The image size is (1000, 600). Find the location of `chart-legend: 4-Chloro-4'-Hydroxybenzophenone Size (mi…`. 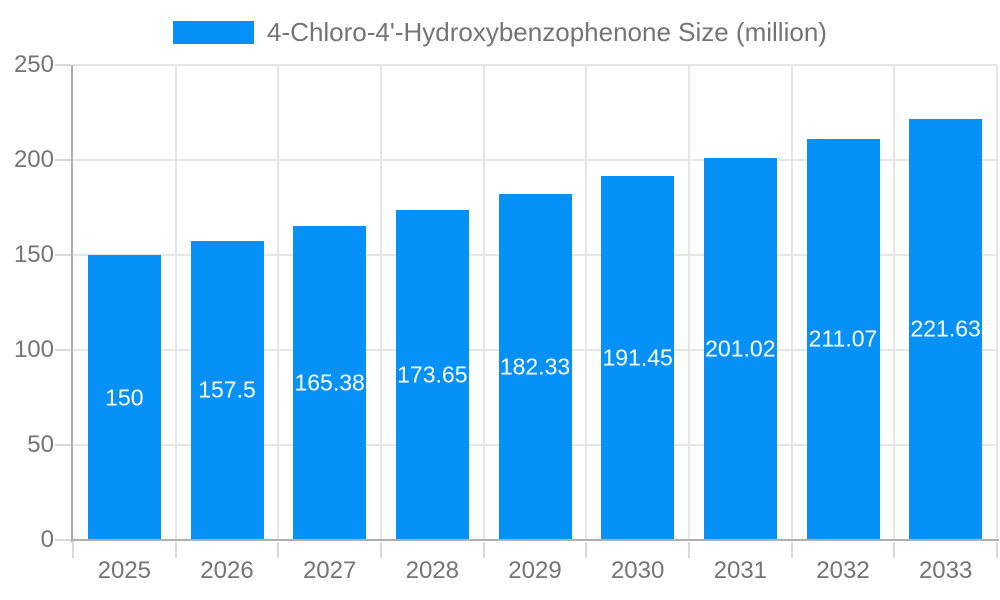

chart-legend: 4-Chloro-4'-Hydroxybenzophenone Size (mi… is located at coordinates (500, 32).